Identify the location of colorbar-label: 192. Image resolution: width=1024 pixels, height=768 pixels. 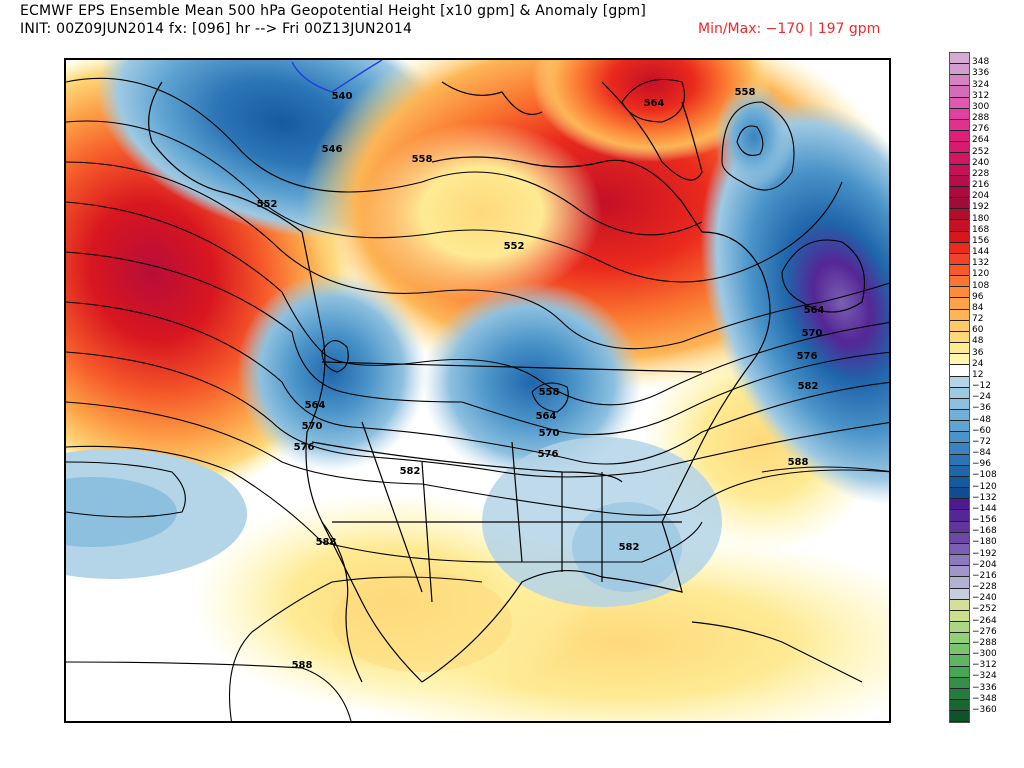
(981, 207).